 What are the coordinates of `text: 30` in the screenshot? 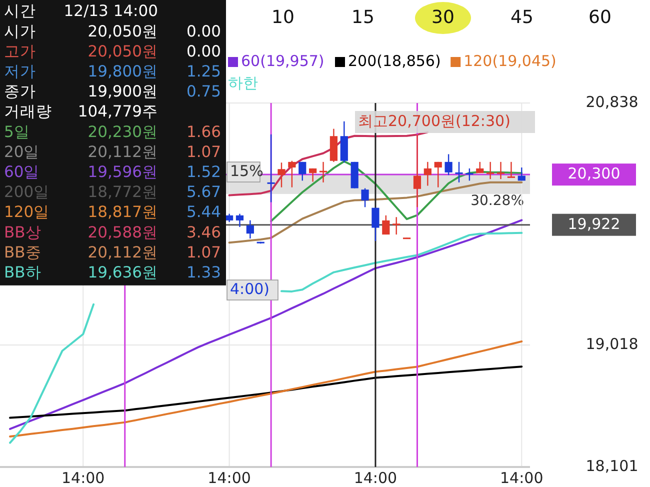 It's located at (443, 17).